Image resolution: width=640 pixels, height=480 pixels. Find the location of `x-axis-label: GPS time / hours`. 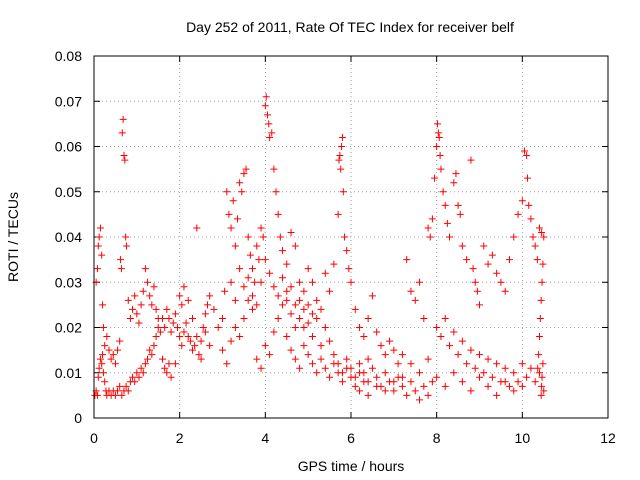

x-axis-label: GPS time / hours is located at coordinates (351, 466).